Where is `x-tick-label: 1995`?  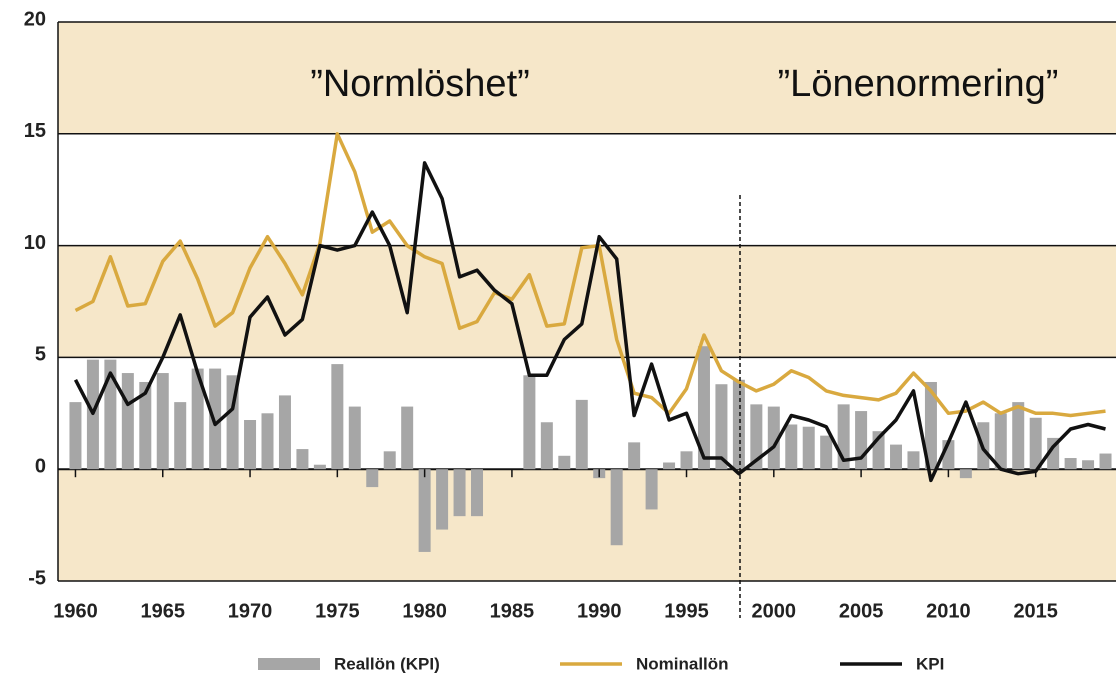 x-tick-label: 1995 is located at coordinates (686, 611).